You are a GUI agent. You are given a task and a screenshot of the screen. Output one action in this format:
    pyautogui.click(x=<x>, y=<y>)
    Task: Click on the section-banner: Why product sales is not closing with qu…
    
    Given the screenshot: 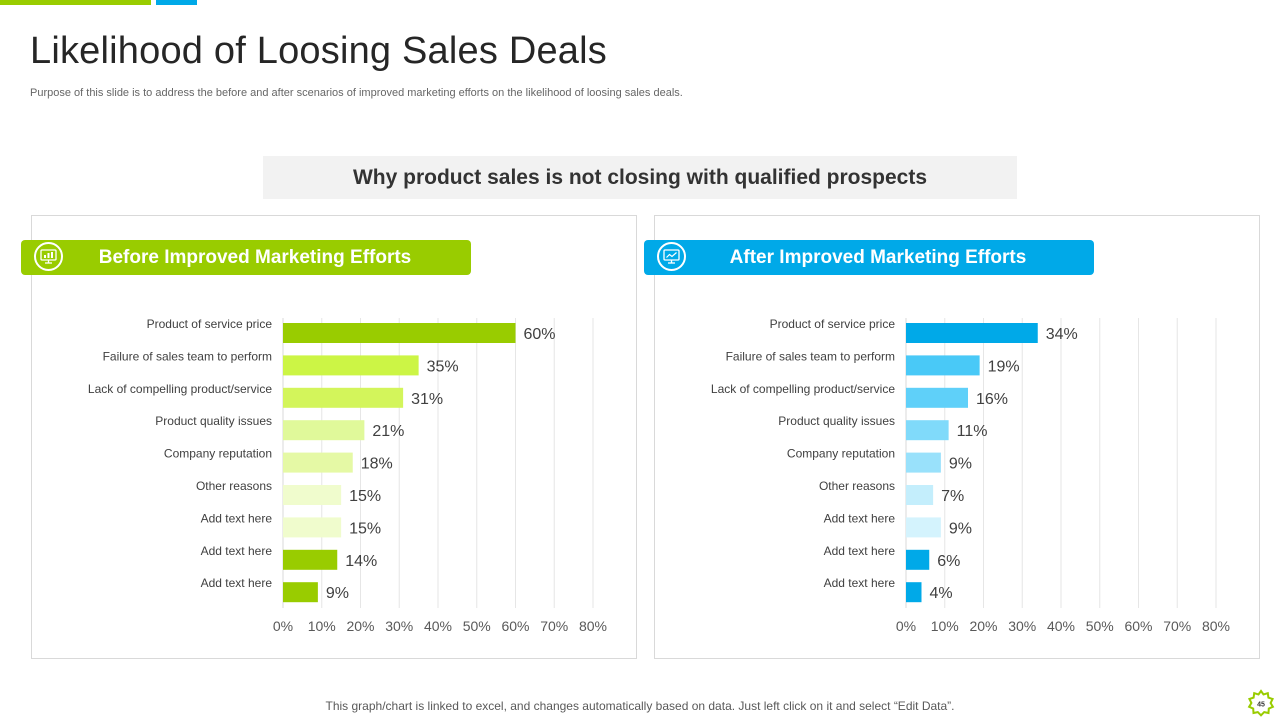 What is the action you would take?
    pyautogui.click(x=640, y=177)
    